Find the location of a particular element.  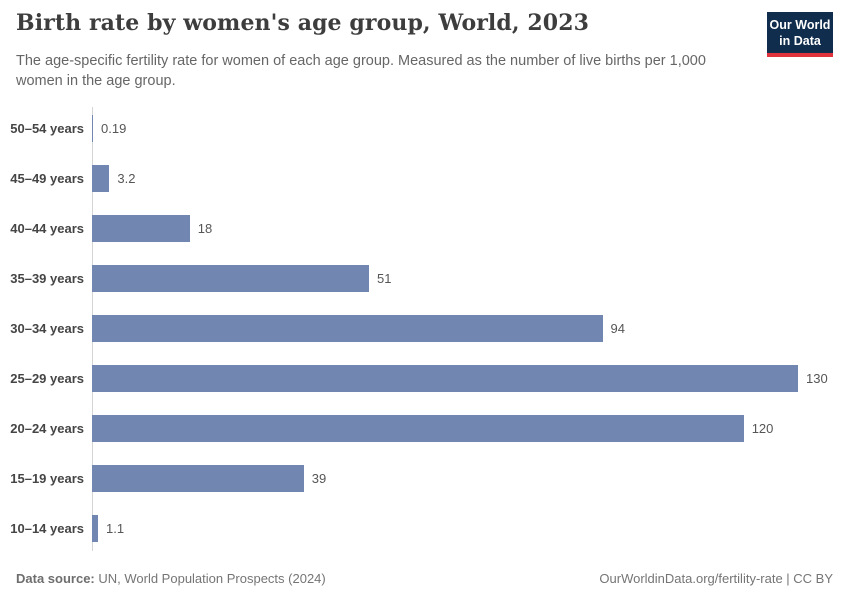

bar-track: 94 is located at coordinates (471, 328).